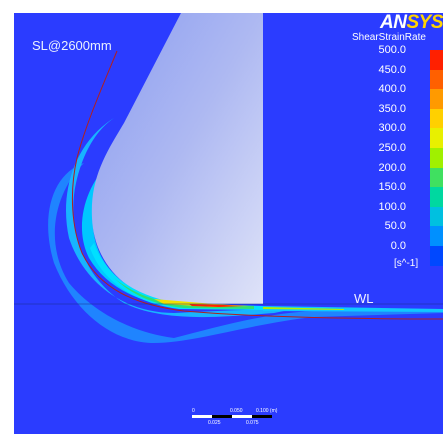  Describe the element at coordinates (364, 298) in the screenshot. I see `waterline-label: WL` at that location.